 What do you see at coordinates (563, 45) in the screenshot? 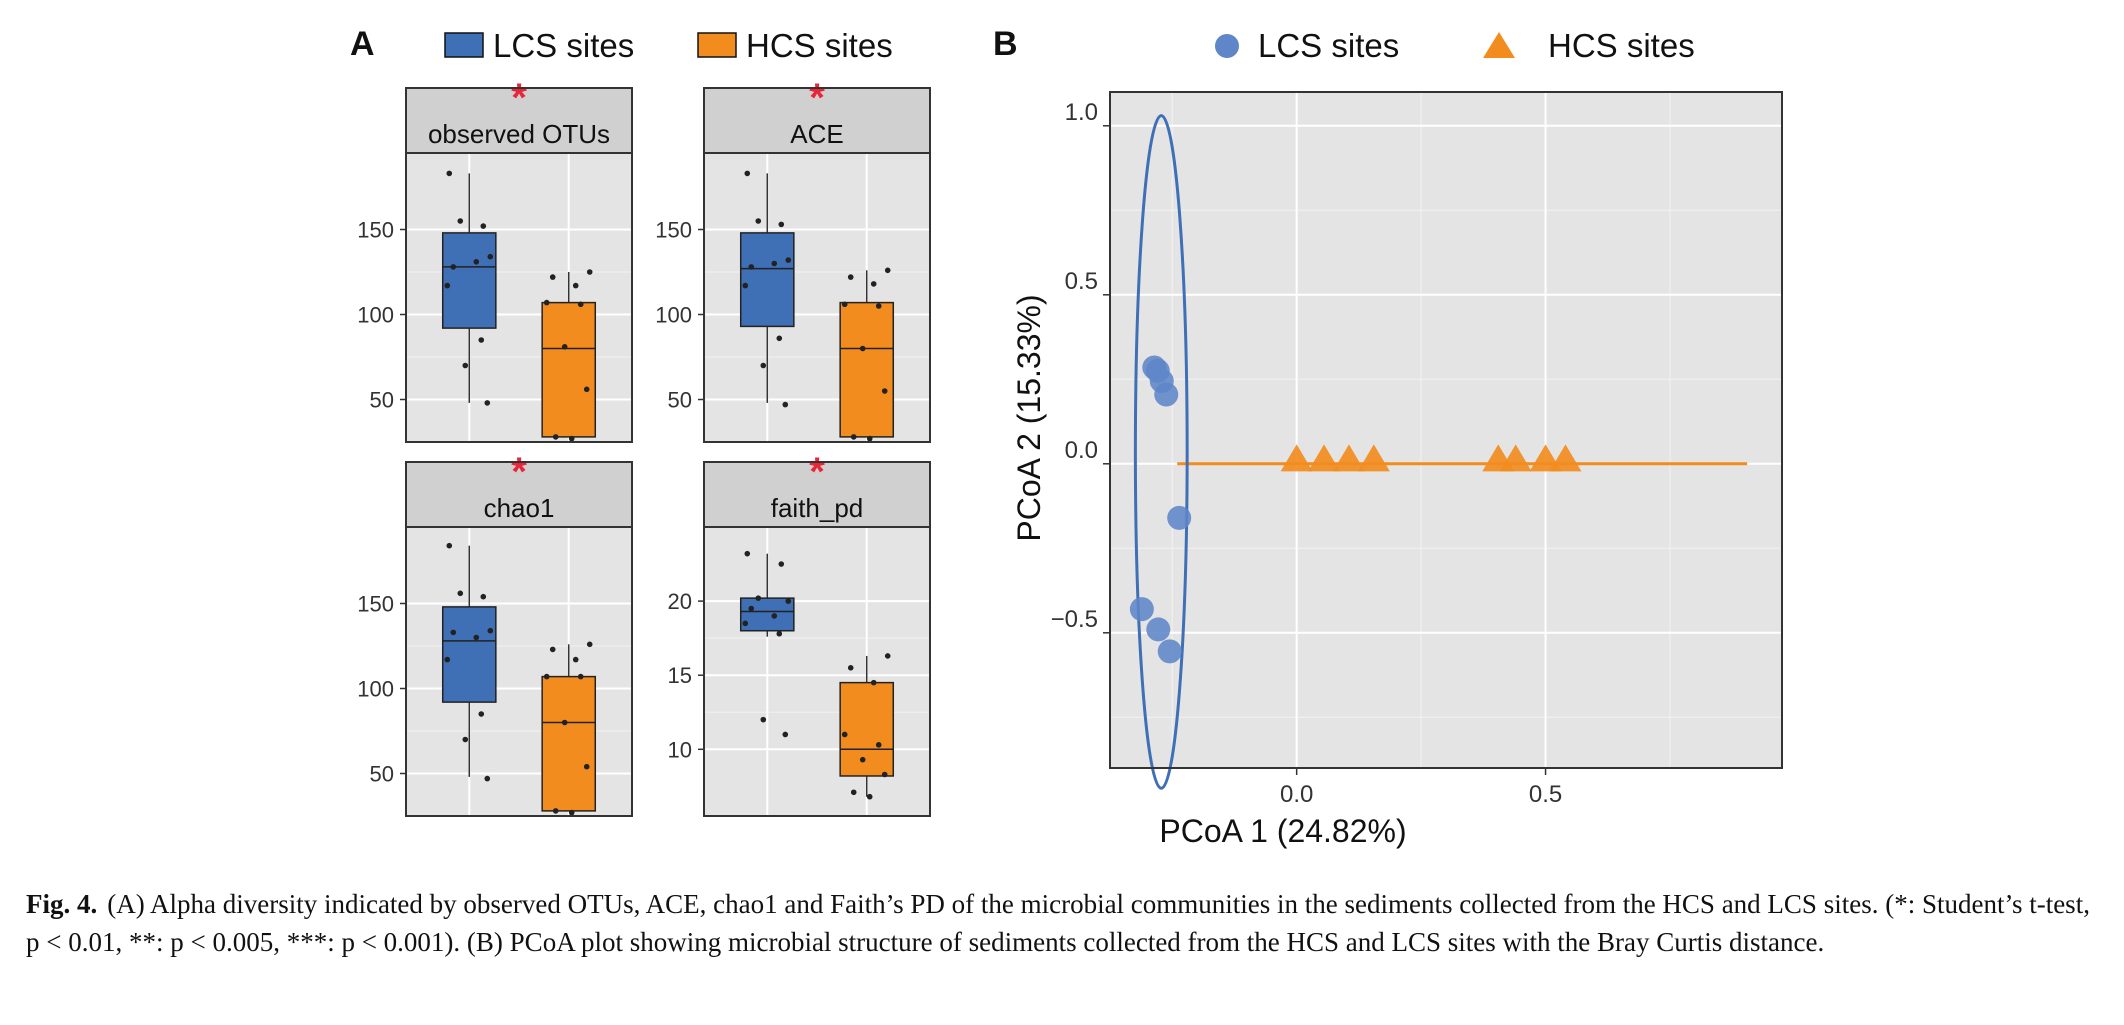
I see `legend-a-lcs-label: LCS sites` at bounding box center [563, 45].